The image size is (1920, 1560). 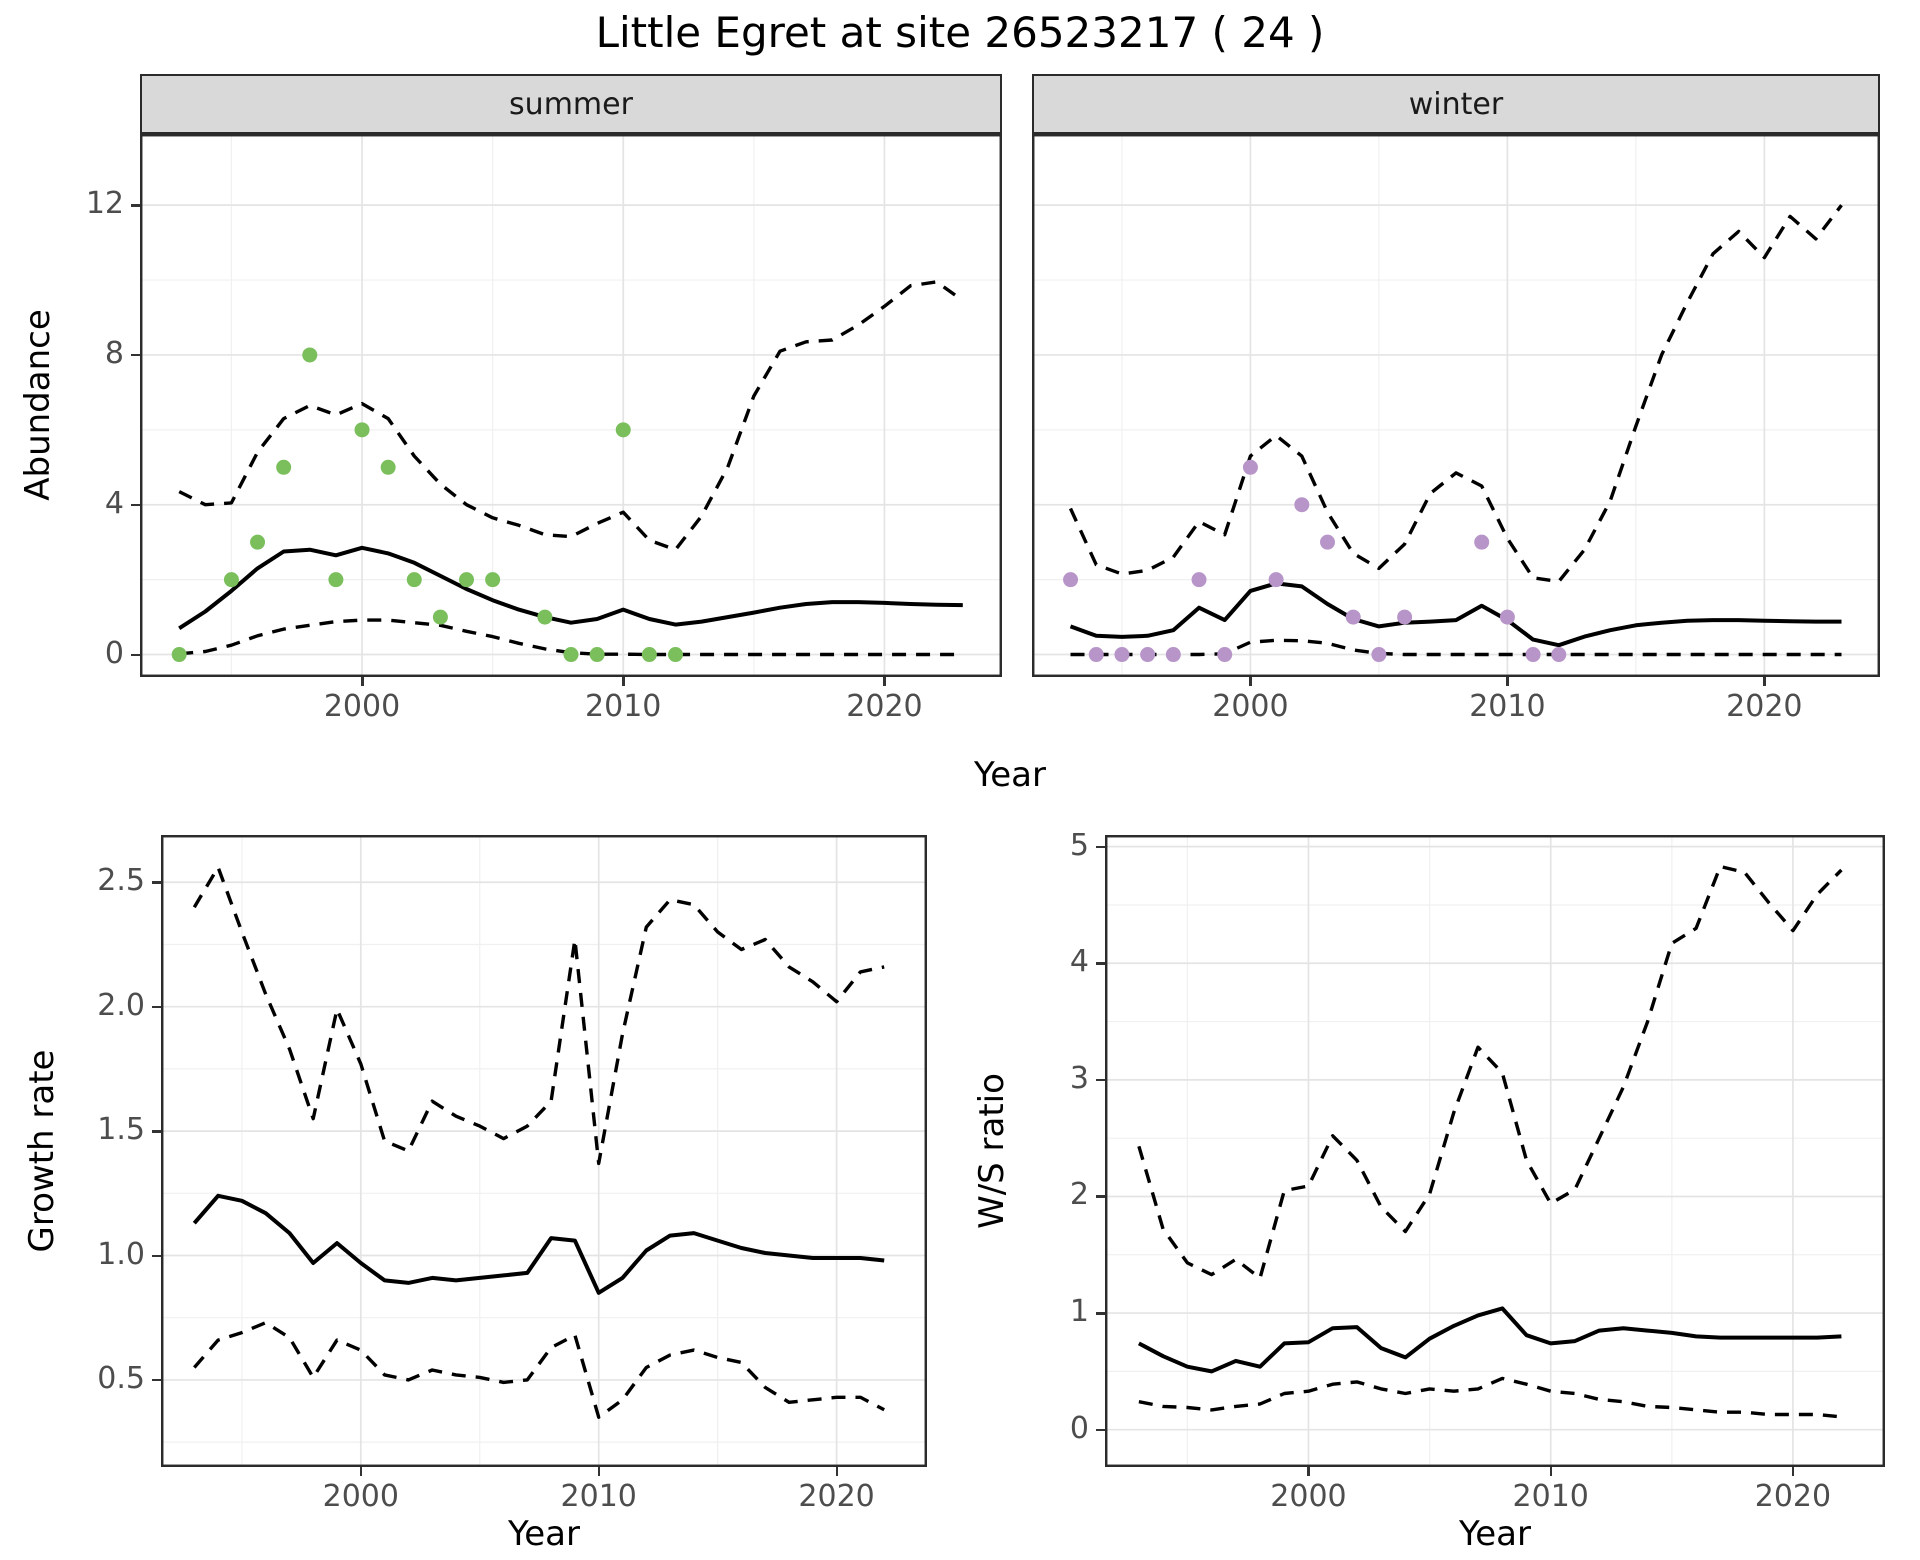 I want to click on facet-strip-summer-label: summer, so click(x=571, y=104).